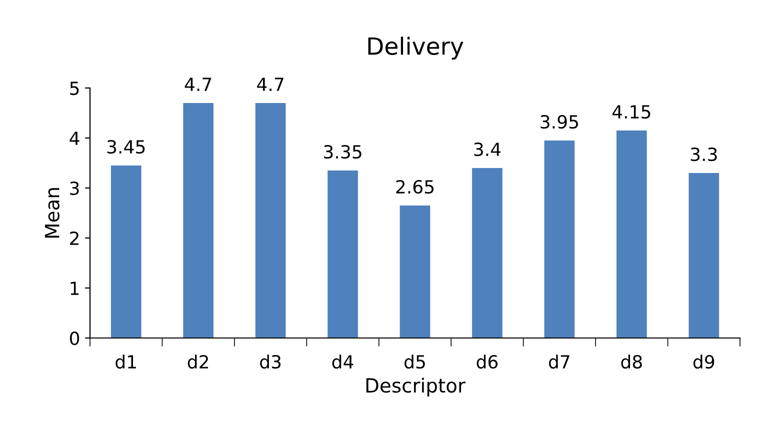 The image size is (759, 430). What do you see at coordinates (631, 361) in the screenshot?
I see `x-tick-label: d8` at bounding box center [631, 361].